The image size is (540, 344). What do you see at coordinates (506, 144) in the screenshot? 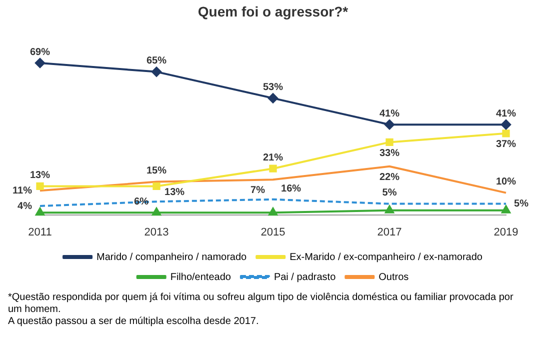
I see `data-label: 37%` at bounding box center [506, 144].